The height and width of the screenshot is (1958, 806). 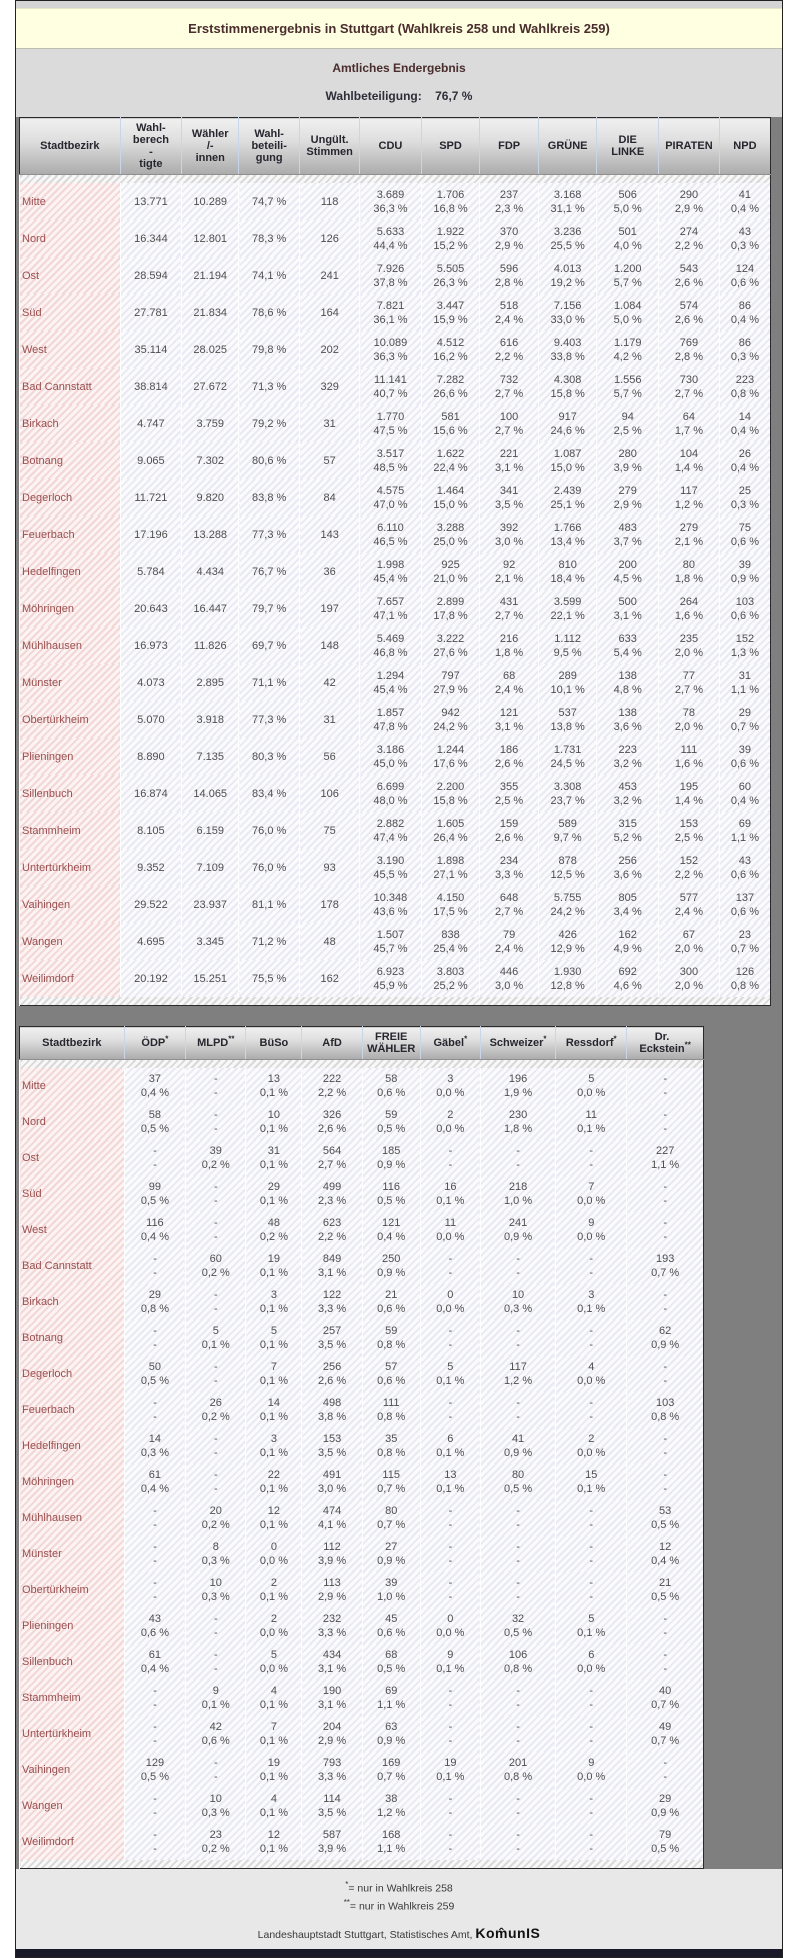 What do you see at coordinates (390, 941) in the screenshot?
I see `value-cell: 1.507 45,7 %` at bounding box center [390, 941].